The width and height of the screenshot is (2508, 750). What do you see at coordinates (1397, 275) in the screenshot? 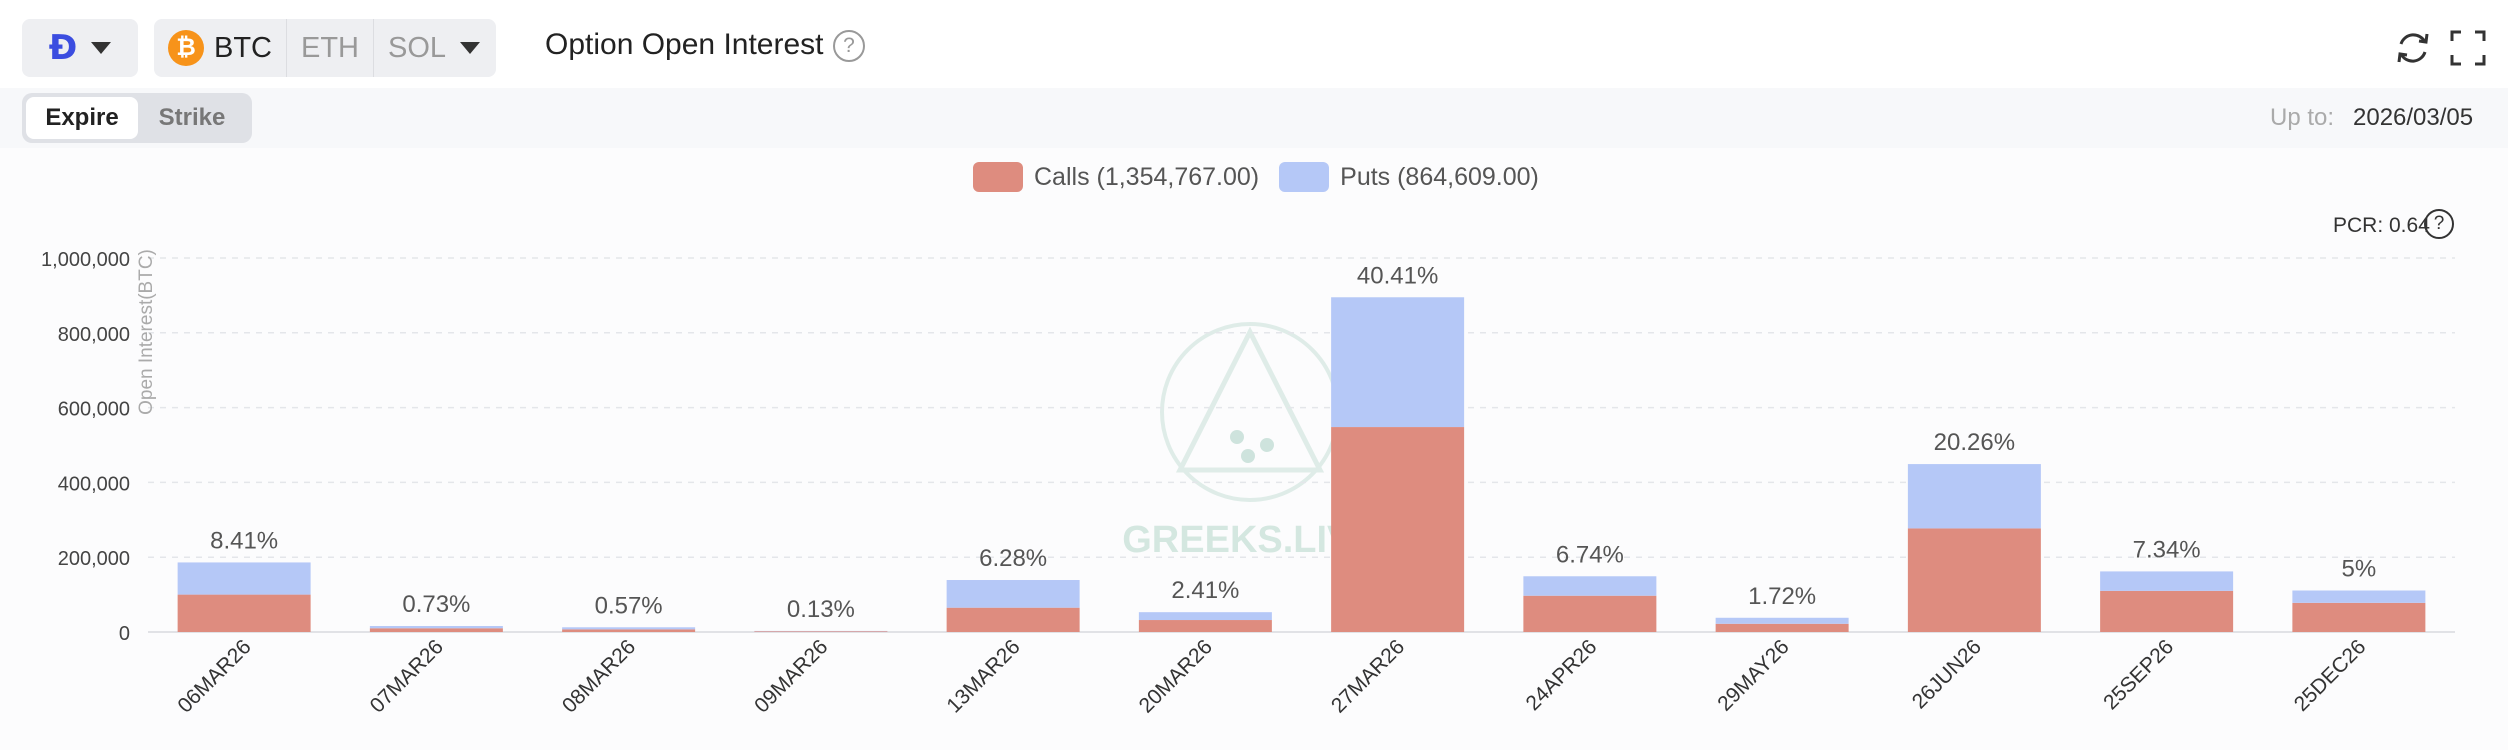
I see `bar-percent-label: 40.41%` at bounding box center [1397, 275].